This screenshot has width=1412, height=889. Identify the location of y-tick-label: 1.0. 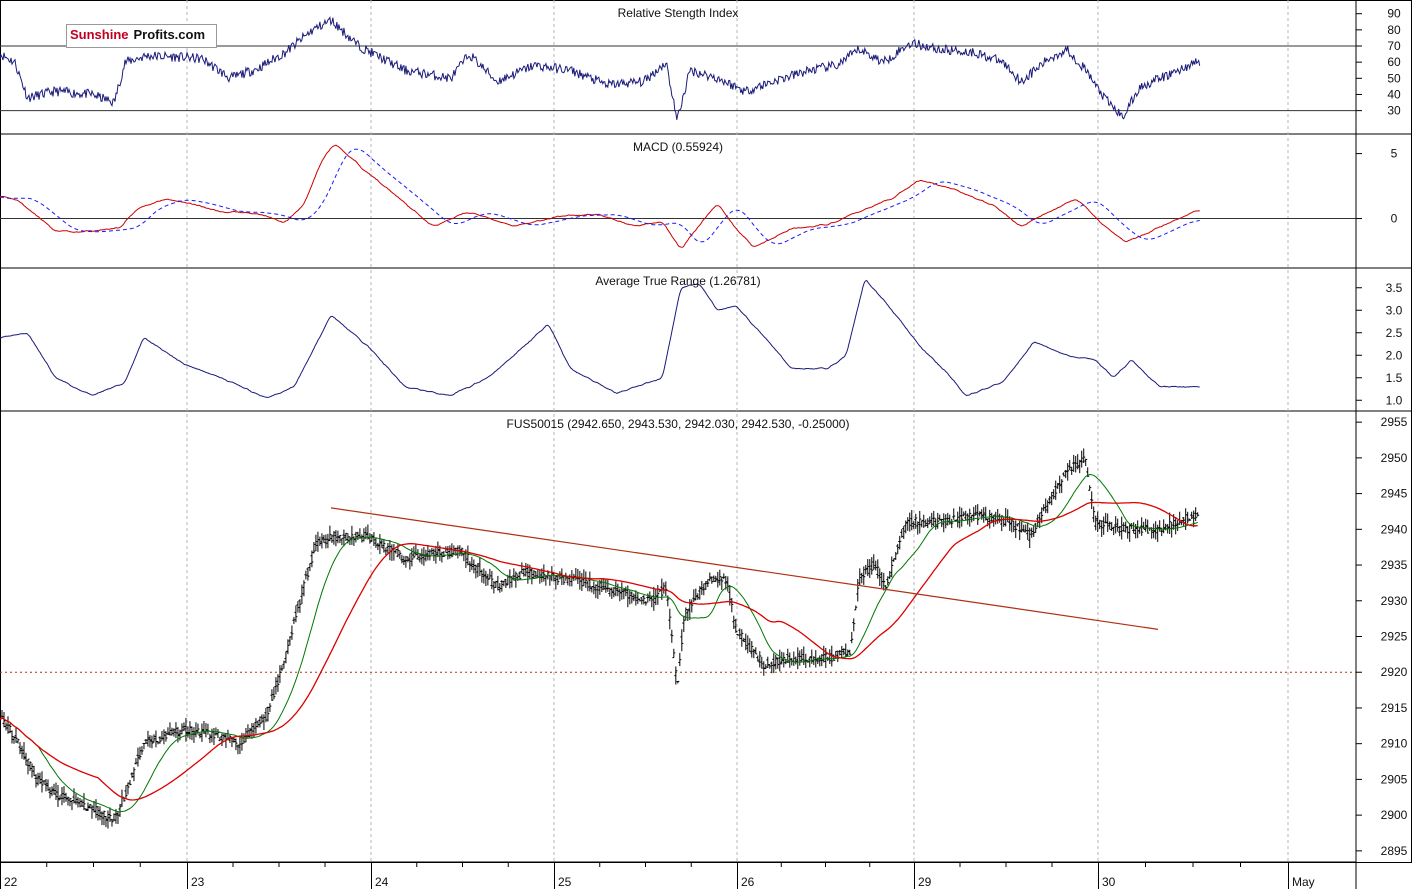
(1394, 400).